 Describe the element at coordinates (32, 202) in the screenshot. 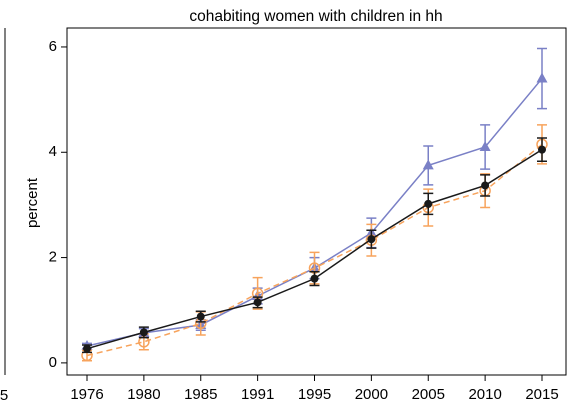

I see `y-axis-label: percent` at that location.